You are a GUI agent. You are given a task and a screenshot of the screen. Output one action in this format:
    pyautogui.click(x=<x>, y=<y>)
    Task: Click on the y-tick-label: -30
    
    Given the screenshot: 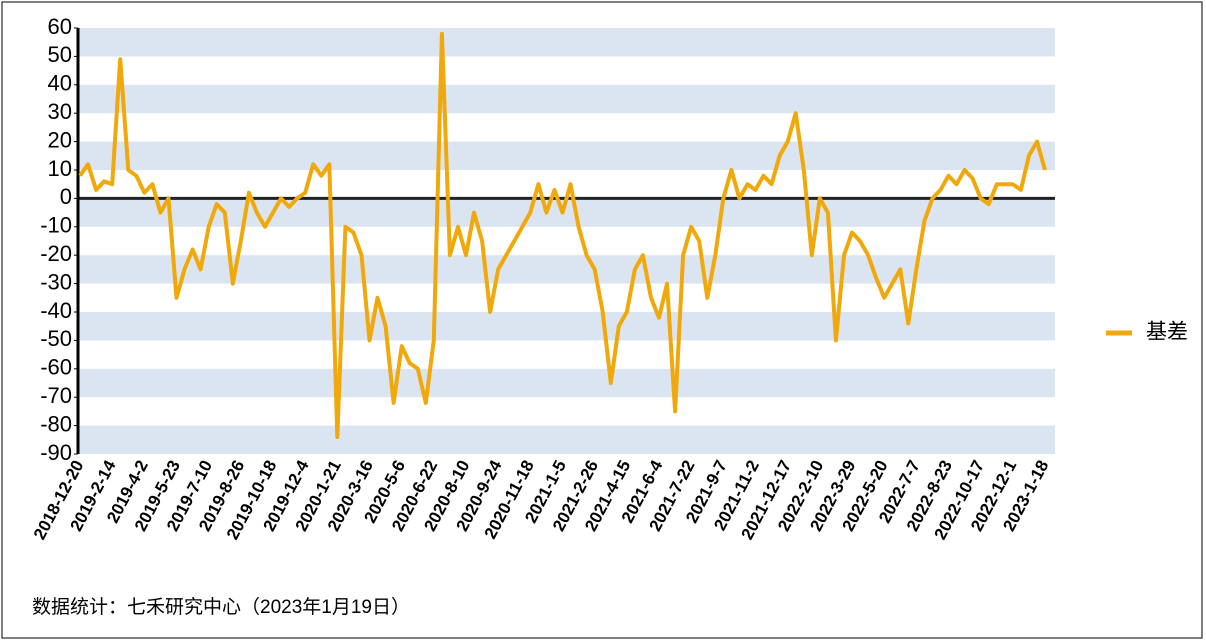 What is the action you would take?
    pyautogui.click(x=56, y=281)
    